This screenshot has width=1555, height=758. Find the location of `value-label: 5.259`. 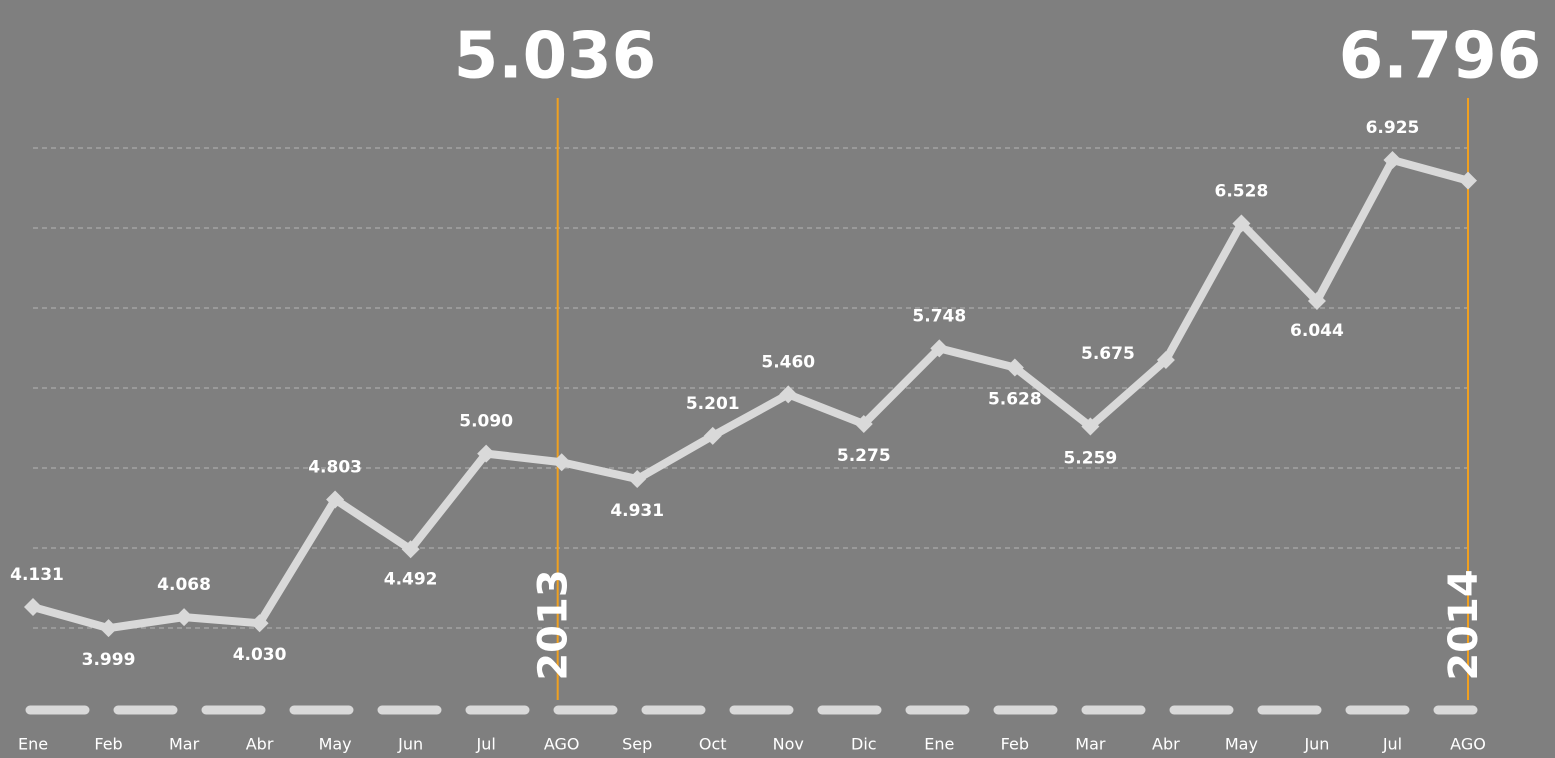

value-label: 5.259 is located at coordinates (1090, 459).